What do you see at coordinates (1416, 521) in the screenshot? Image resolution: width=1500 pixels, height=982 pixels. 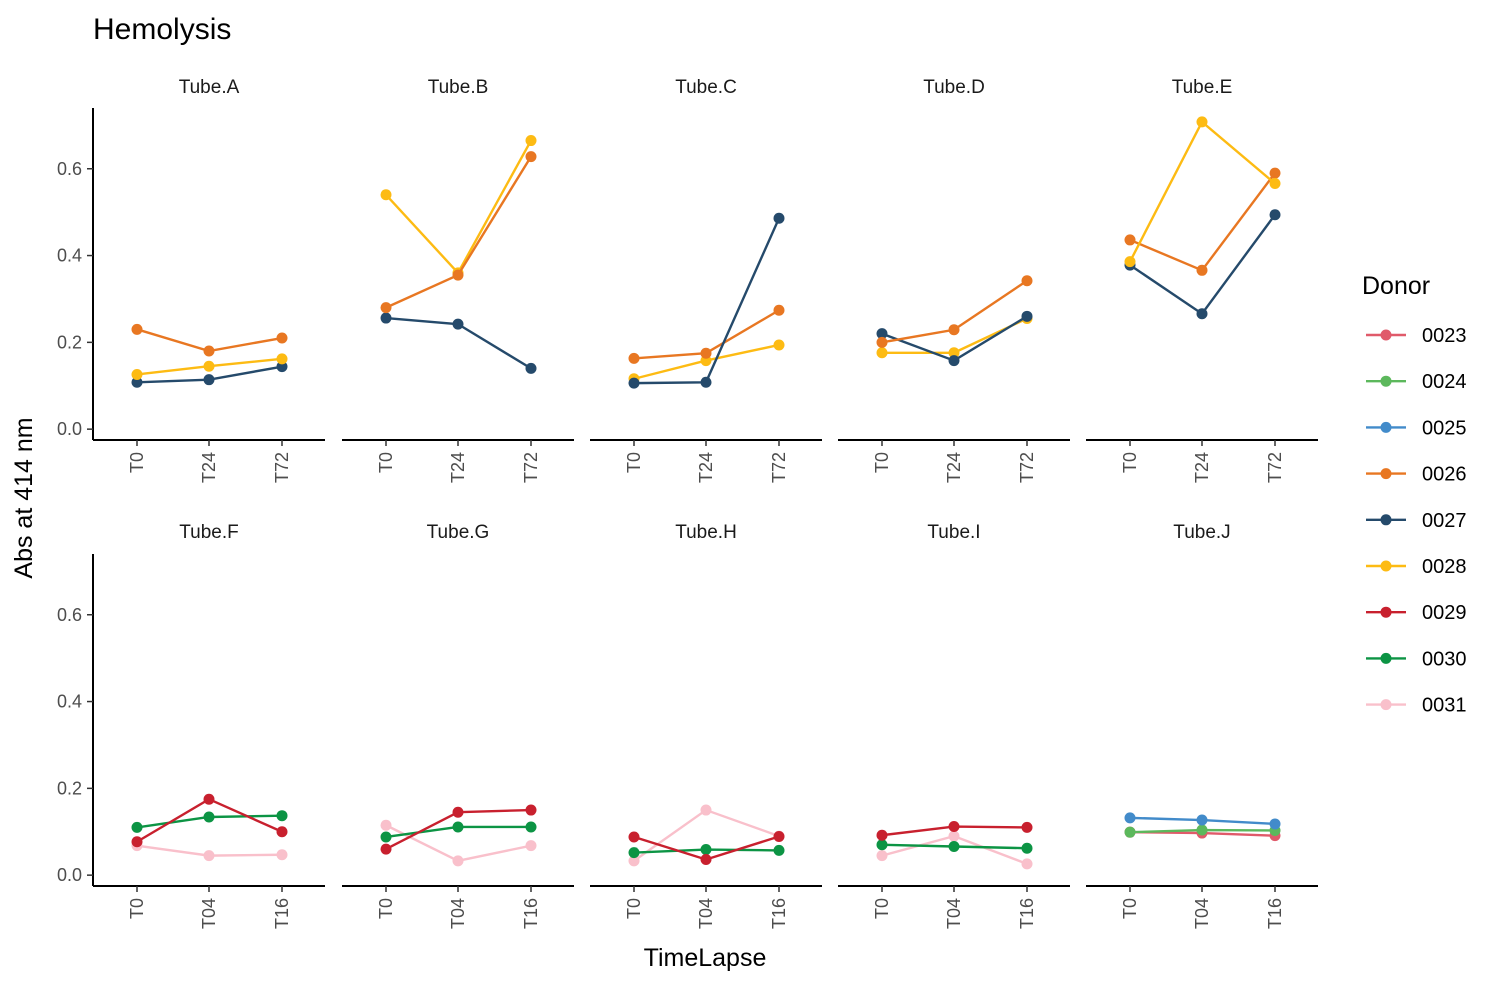 I see `legend-item-0027: 0027` at bounding box center [1416, 521].